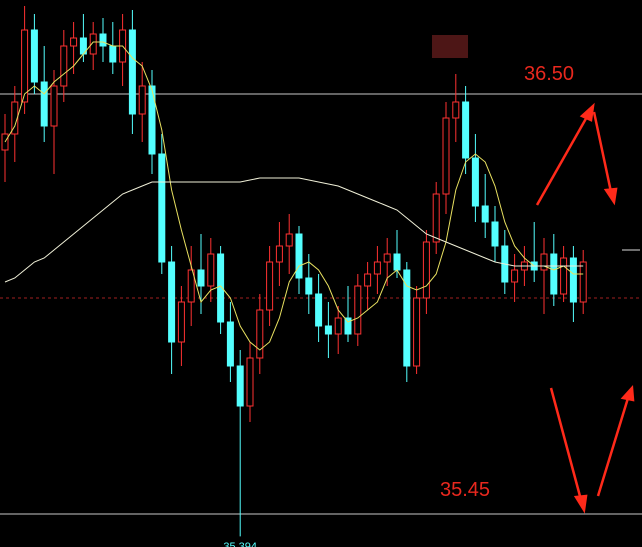  I want to click on level-label: 35.45, so click(465, 490).